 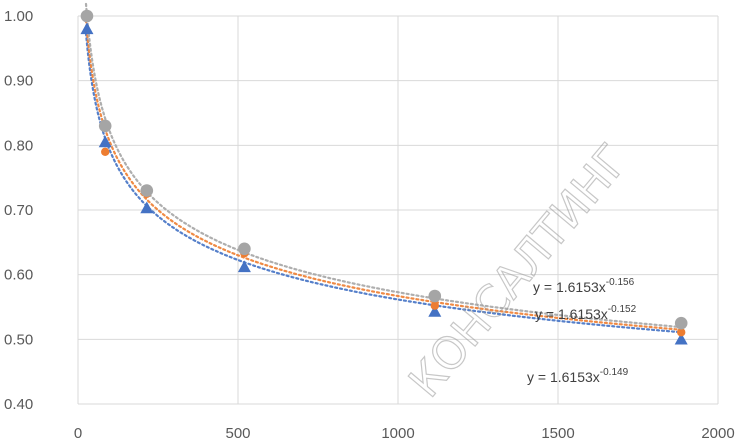 What do you see at coordinates (18, 16) in the screenshot?
I see `y-tick-label: 1.00` at bounding box center [18, 16].